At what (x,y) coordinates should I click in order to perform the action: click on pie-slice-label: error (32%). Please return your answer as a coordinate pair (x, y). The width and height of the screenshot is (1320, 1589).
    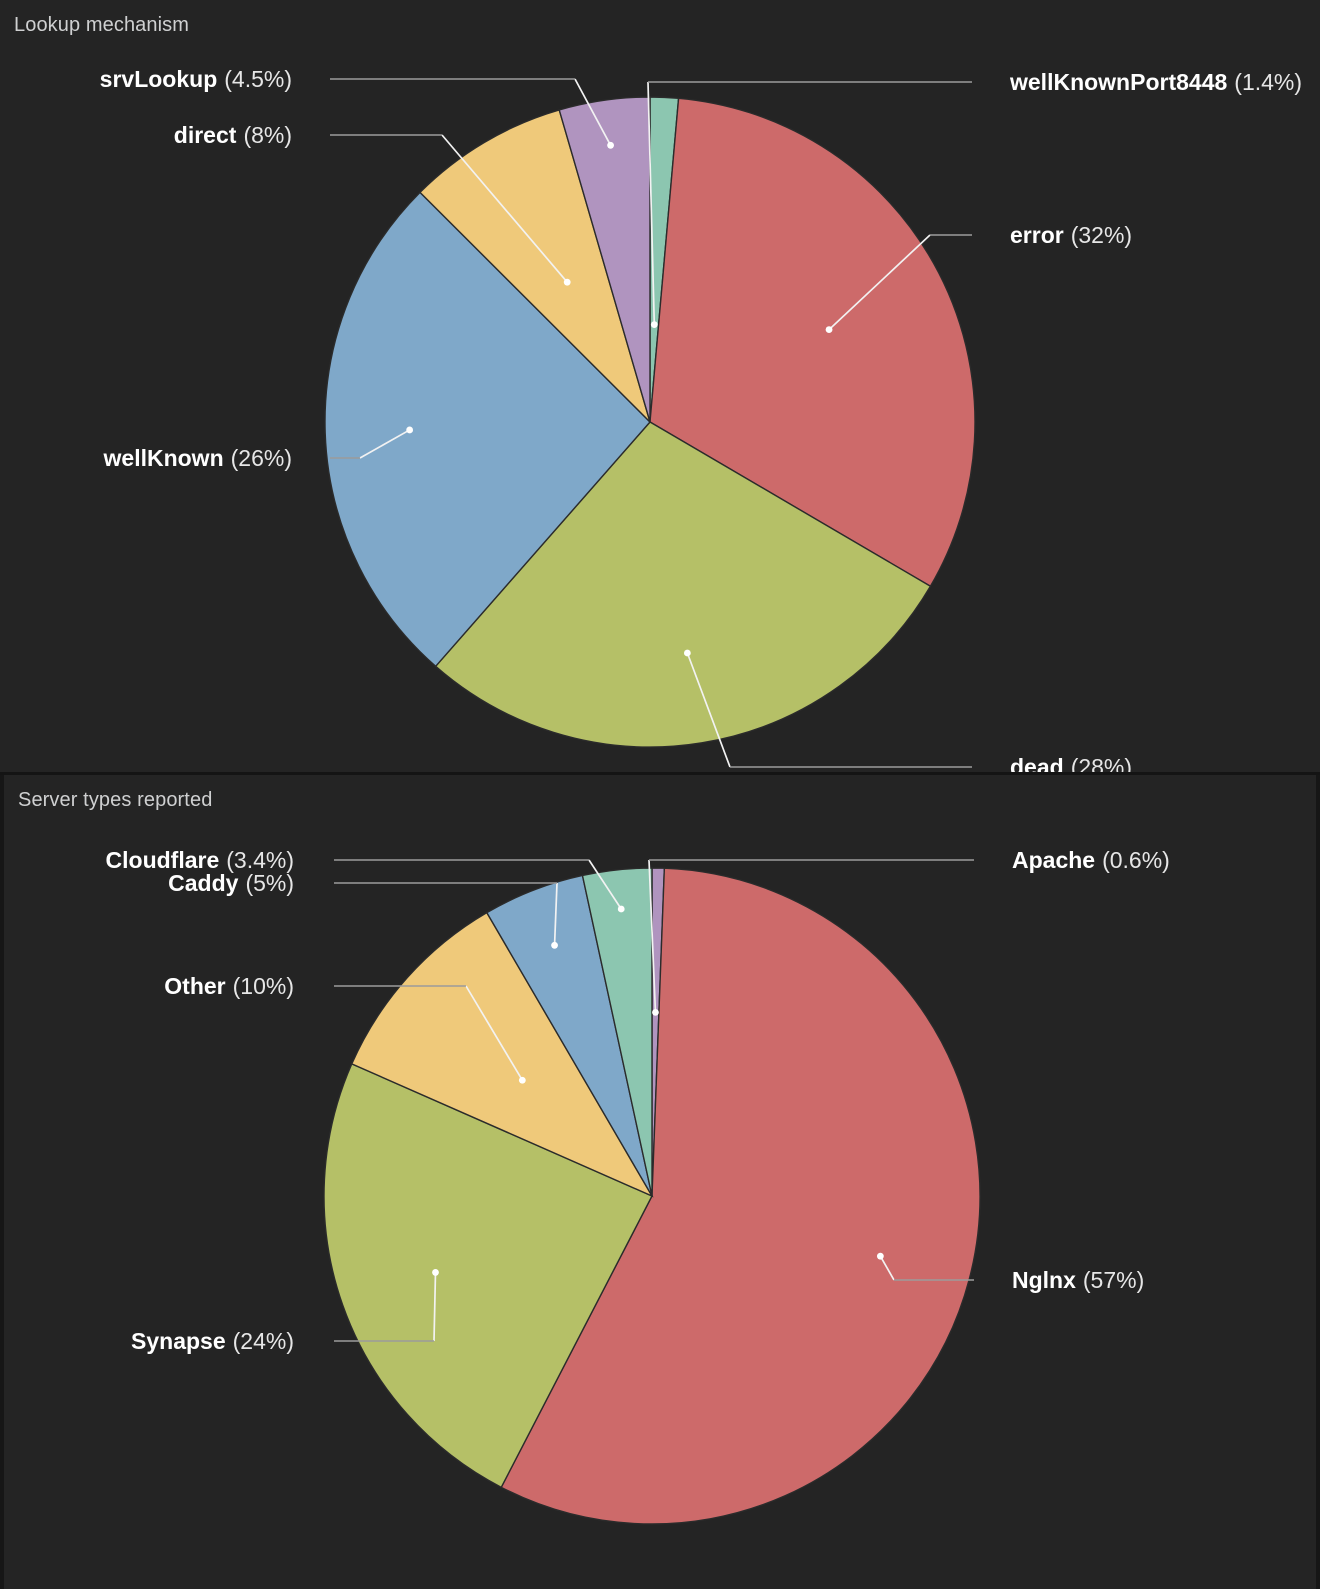
    Looking at the image, I should click on (1071, 235).